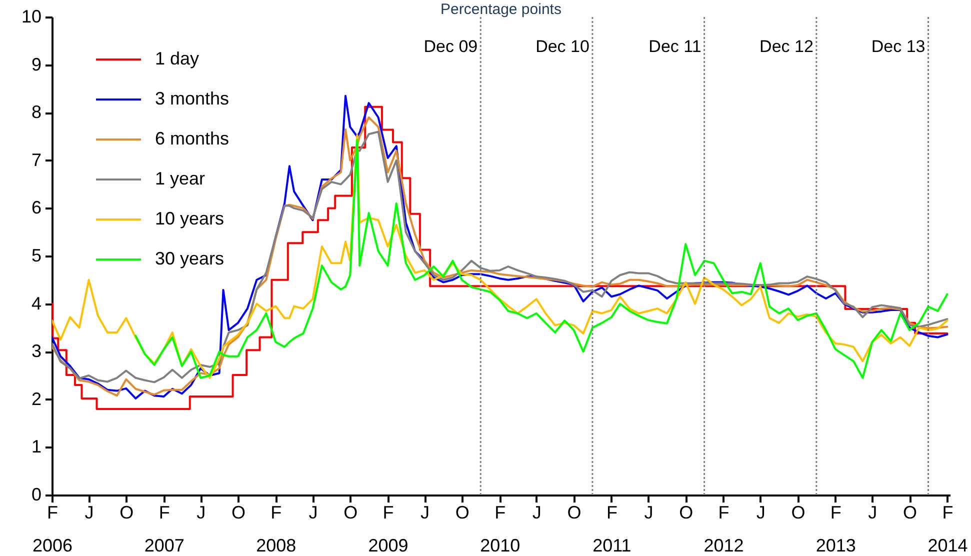  I want to click on legend-label: 3 months, so click(192, 98).